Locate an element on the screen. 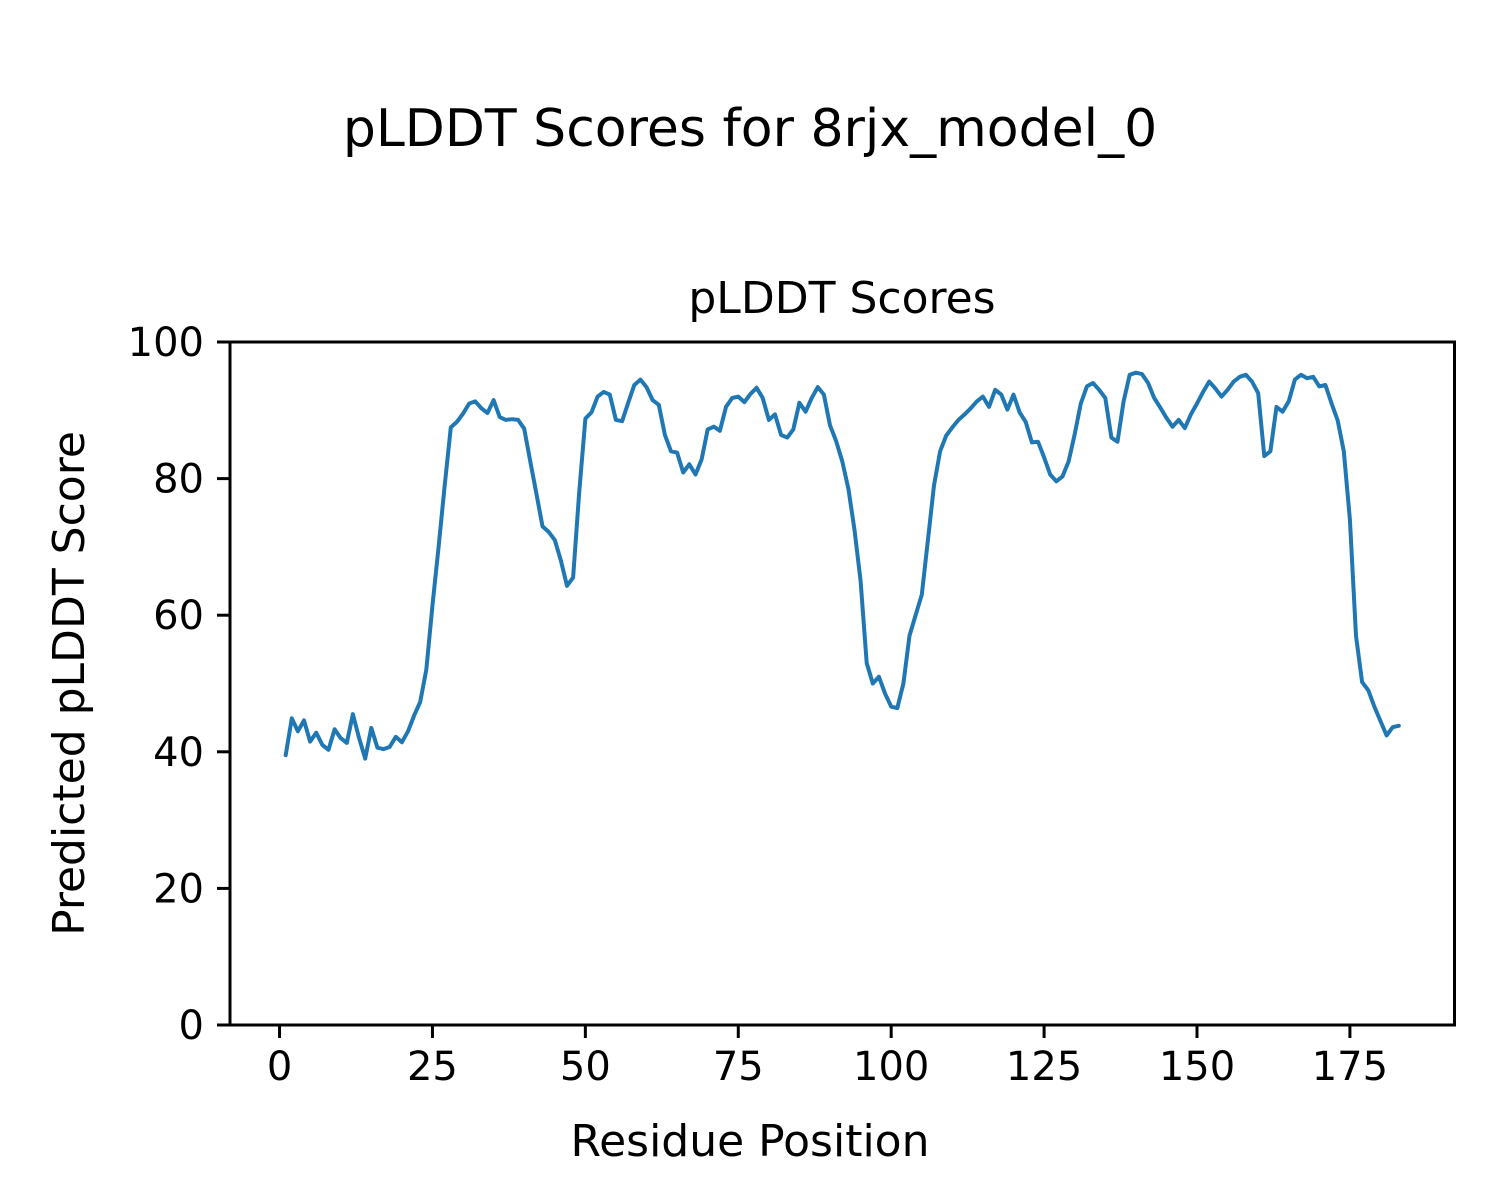  x-tick-label: 100 is located at coordinates (891, 1067).